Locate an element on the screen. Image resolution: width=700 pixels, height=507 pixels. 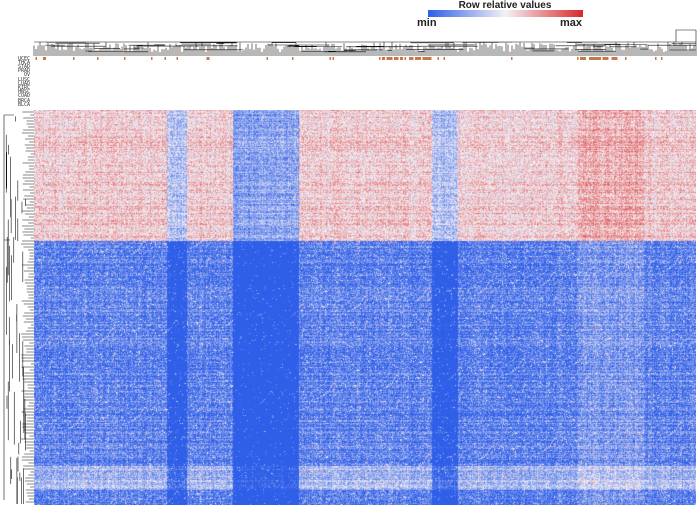
row-dendrogram-branches is located at coordinates (18, 307).